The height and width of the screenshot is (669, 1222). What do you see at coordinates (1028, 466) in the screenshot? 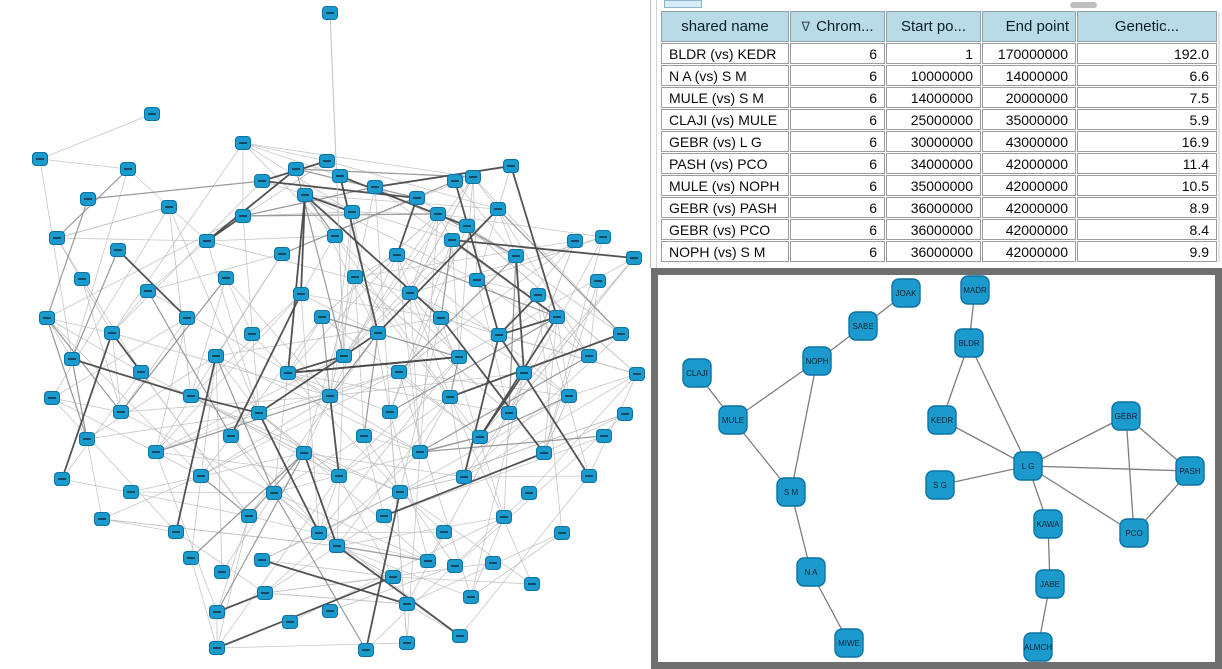
I see `network-node-l-g: L G` at bounding box center [1028, 466].